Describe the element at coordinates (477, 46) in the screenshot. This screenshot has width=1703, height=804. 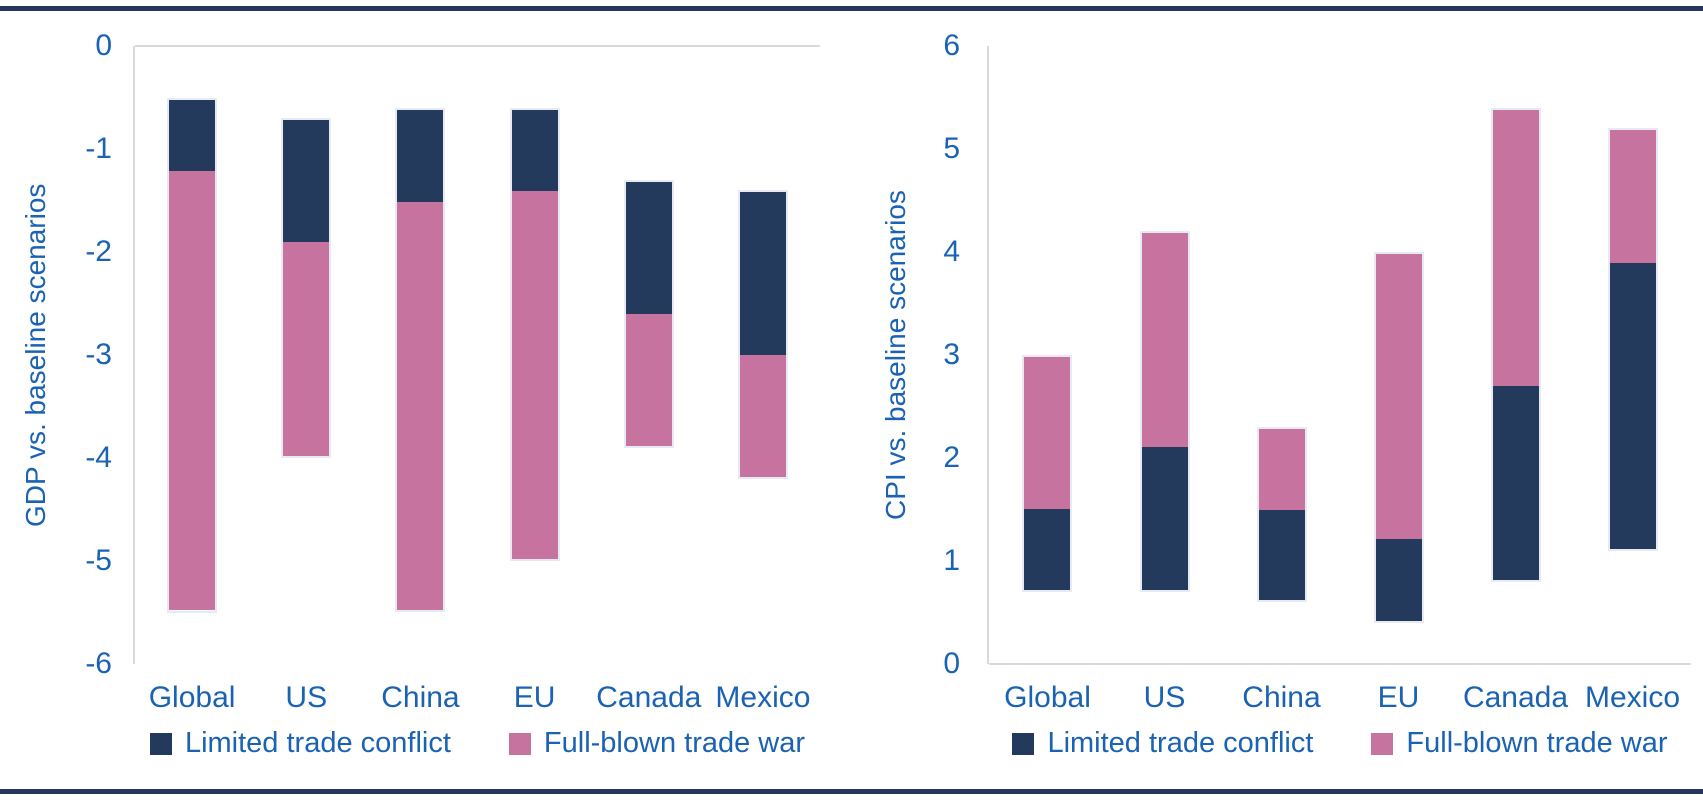
I see `gdp-zero-axis-line` at that location.